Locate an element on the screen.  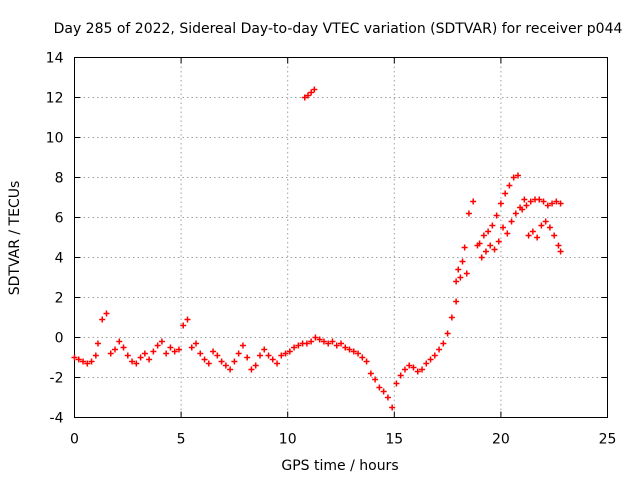
x-tick-label: 5 is located at coordinates (181, 440).